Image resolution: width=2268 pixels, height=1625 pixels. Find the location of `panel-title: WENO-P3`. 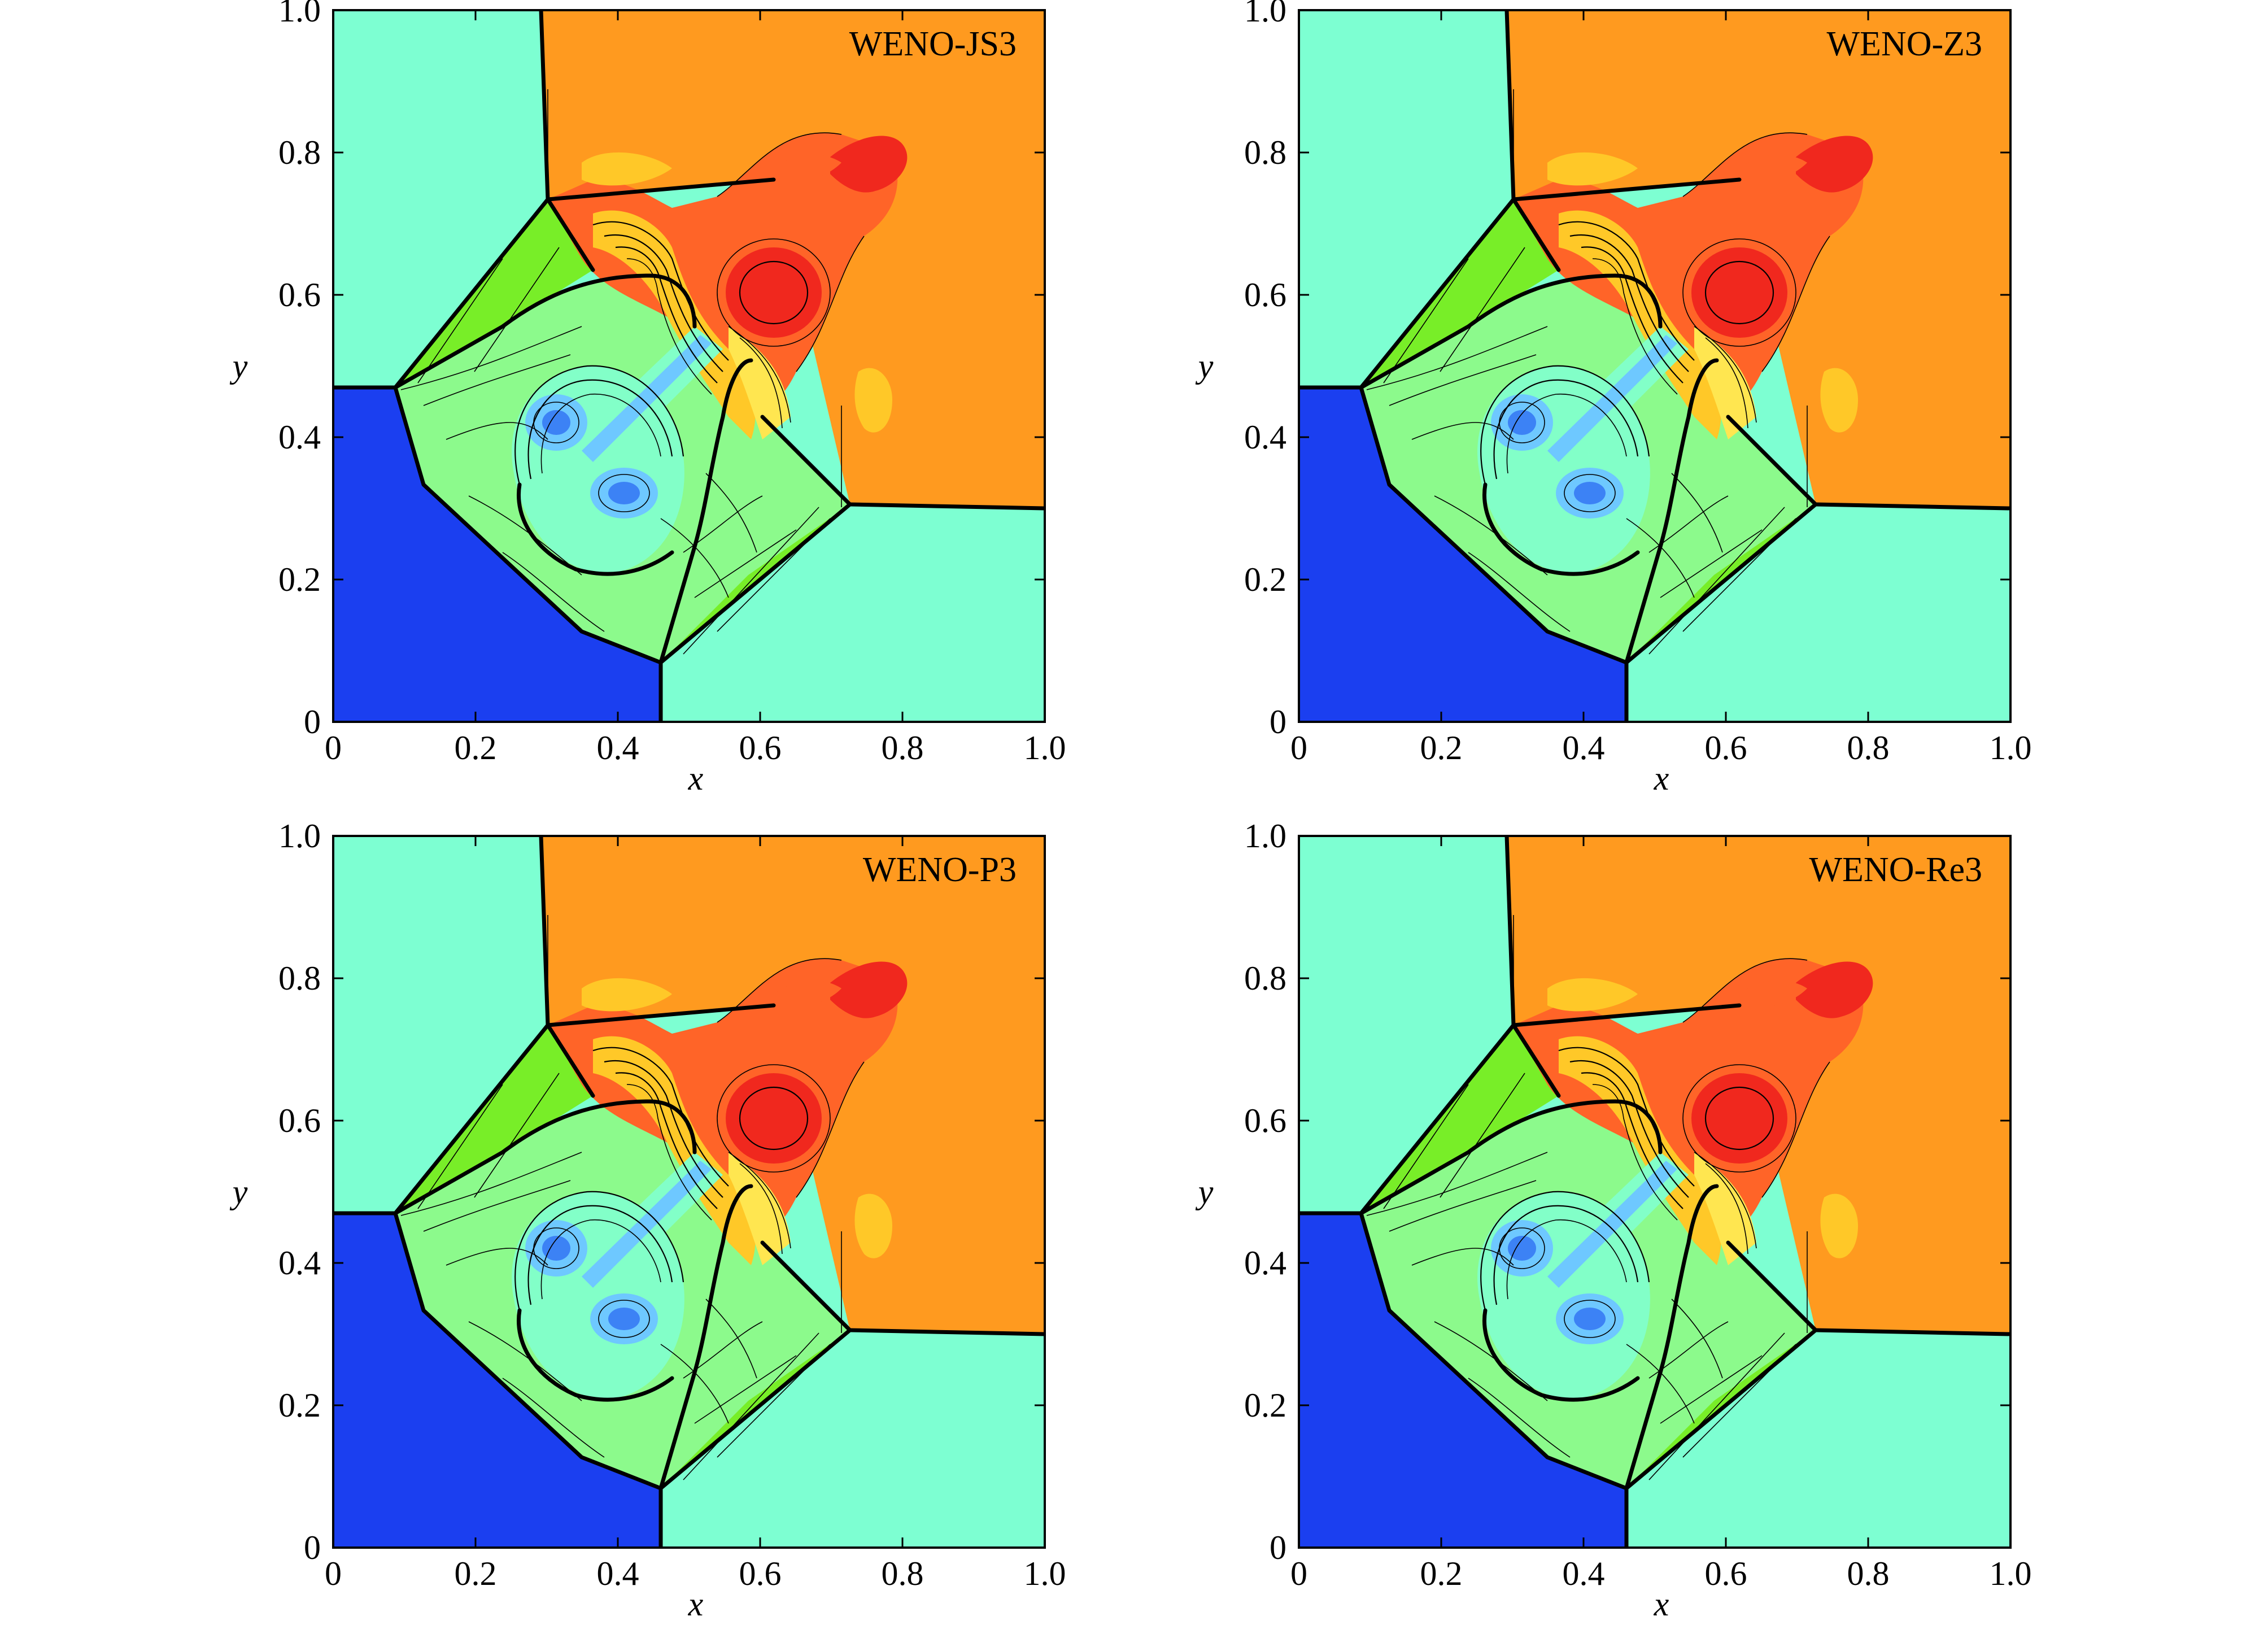

panel-title: WENO-P3 is located at coordinates (940, 870).